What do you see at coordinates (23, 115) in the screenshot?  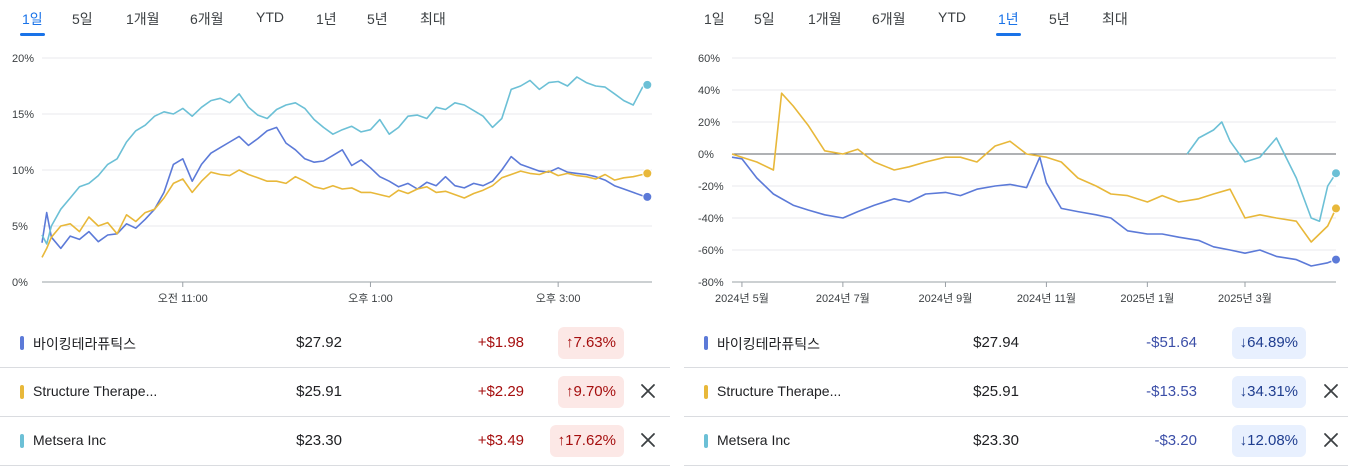 I see `y-tick-label: 15%` at bounding box center [23, 115].